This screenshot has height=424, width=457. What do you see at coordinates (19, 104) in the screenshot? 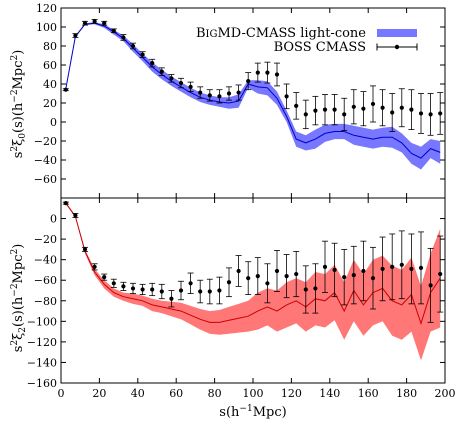
I see `ylabel-xi0: s2ξ0(s)(h−2Mpc2)` at bounding box center [19, 104].